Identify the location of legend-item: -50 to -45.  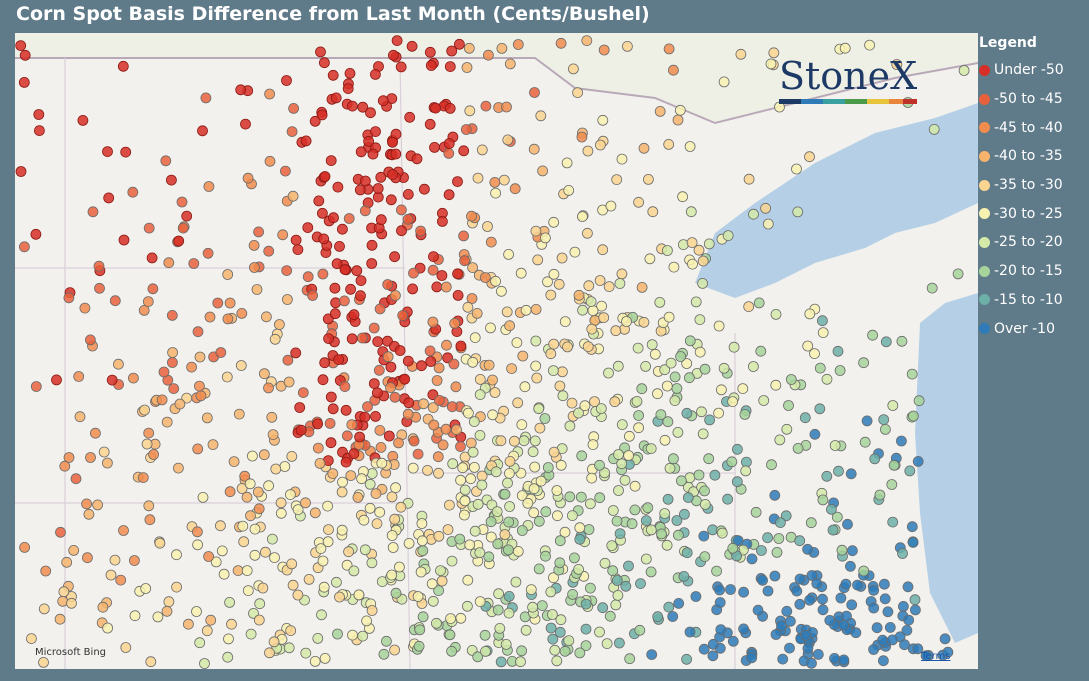
(1021, 99).